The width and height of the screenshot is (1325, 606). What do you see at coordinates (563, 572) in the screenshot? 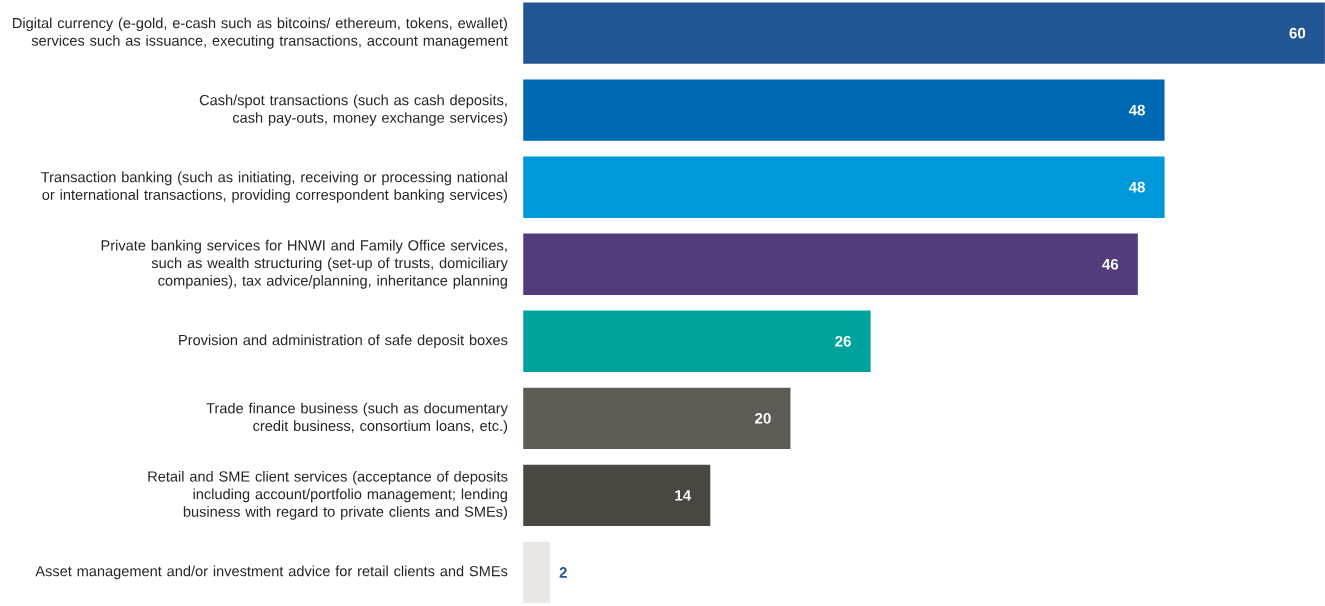
I see `data-label: 2` at bounding box center [563, 572].